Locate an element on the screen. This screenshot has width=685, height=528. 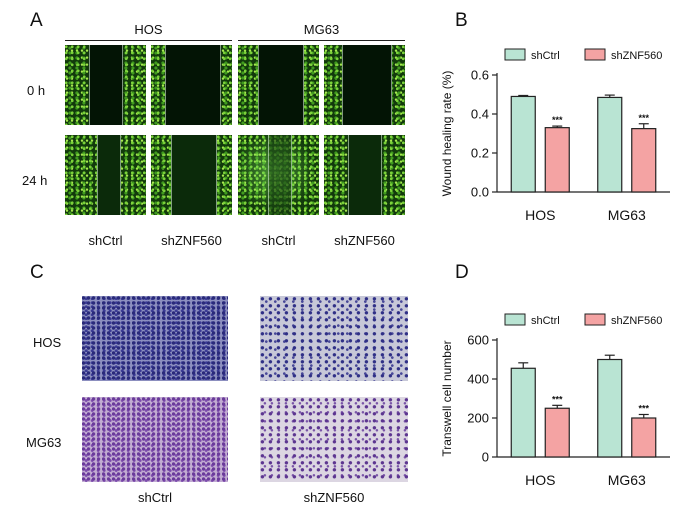
group-bracket-mg63 is located at coordinates (321, 40).